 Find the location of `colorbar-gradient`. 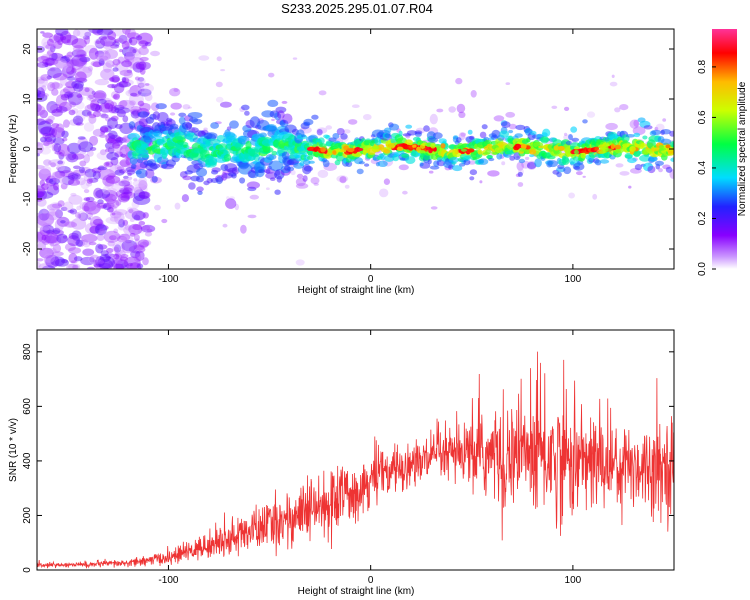

colorbar-gradient is located at coordinates (724, 149).